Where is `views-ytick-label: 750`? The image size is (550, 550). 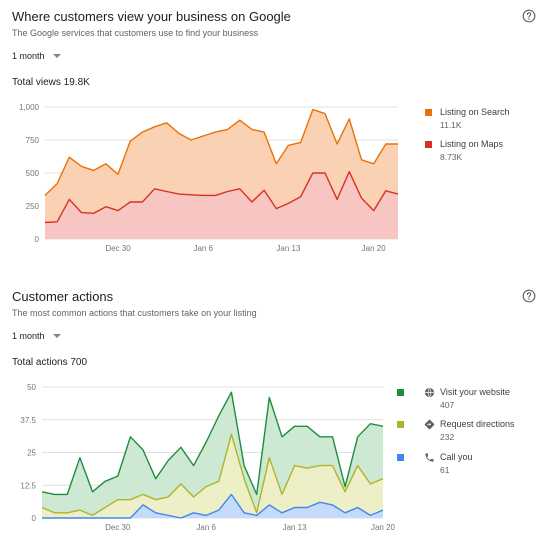
views-ytick-label: 750 is located at coordinates (33, 140).